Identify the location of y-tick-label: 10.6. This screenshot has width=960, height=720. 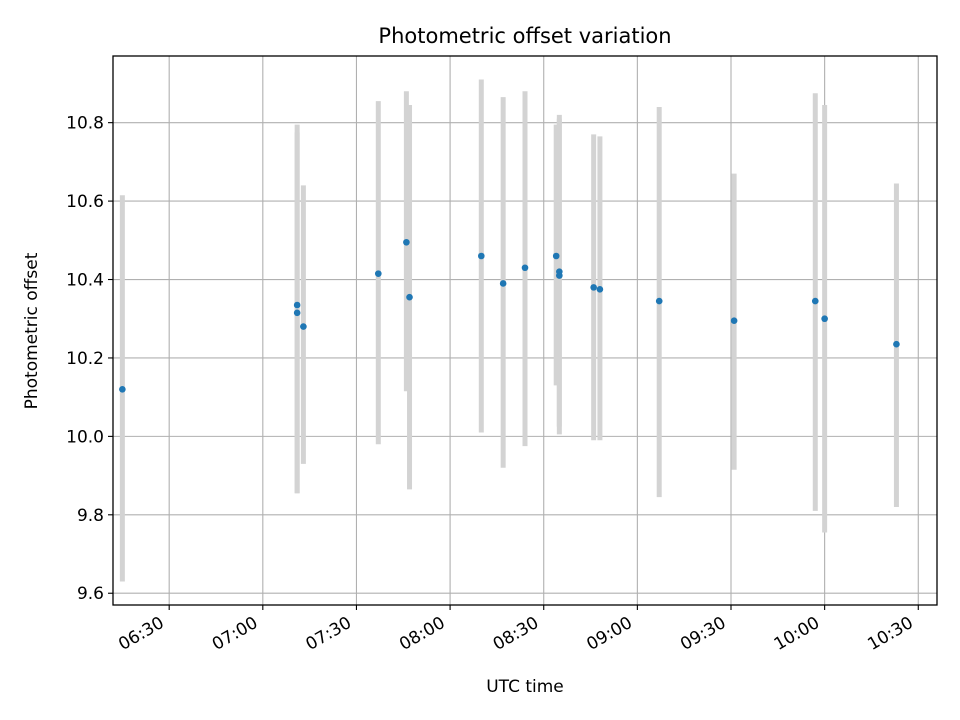
(85, 202).